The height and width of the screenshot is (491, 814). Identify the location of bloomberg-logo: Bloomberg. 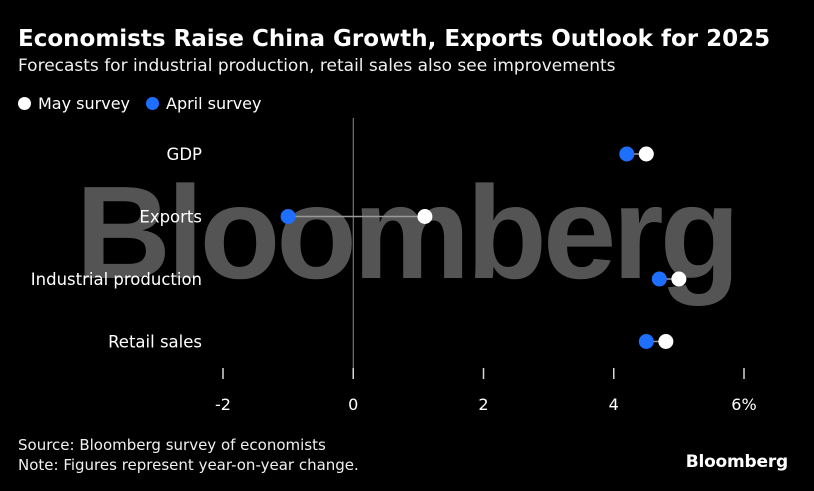
(737, 462).